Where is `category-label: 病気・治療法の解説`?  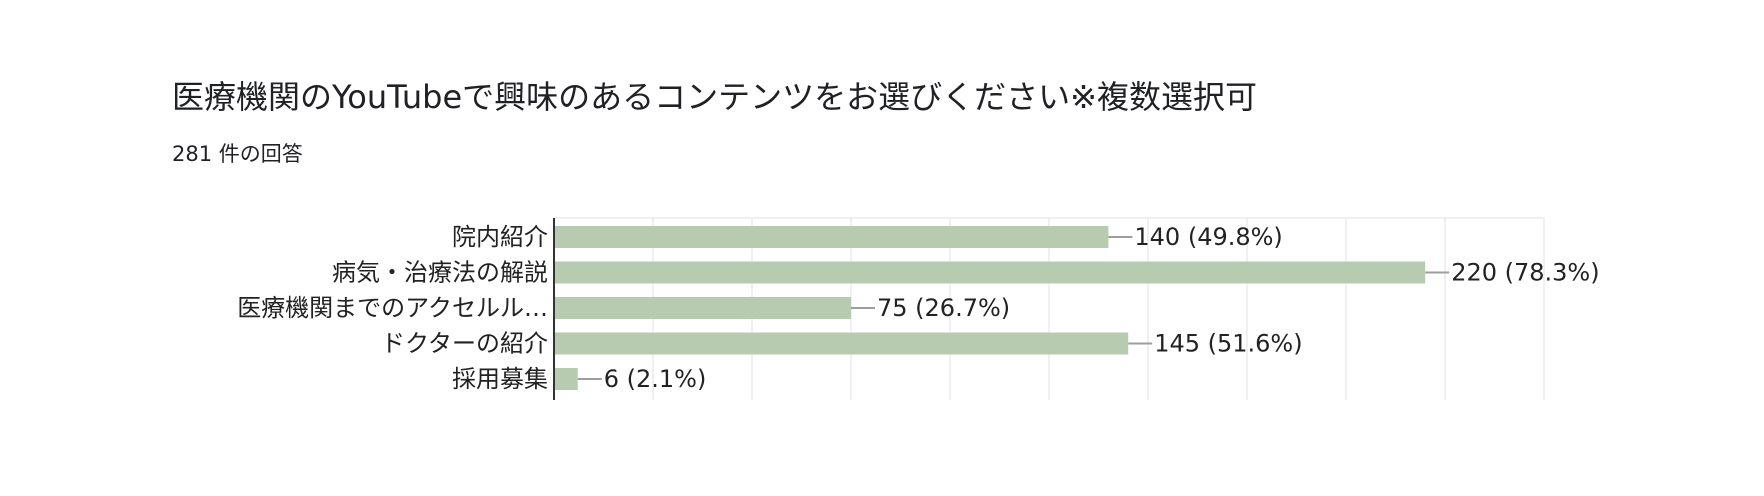 category-label: 病気・治療法の解説 is located at coordinates (440, 273).